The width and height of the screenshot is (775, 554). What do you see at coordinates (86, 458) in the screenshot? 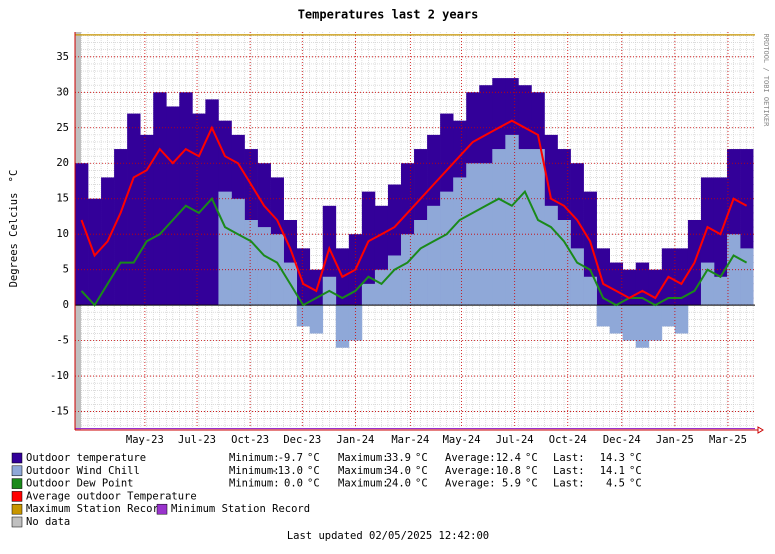
I see `legend-label: Outdoor temperature` at bounding box center [86, 458].